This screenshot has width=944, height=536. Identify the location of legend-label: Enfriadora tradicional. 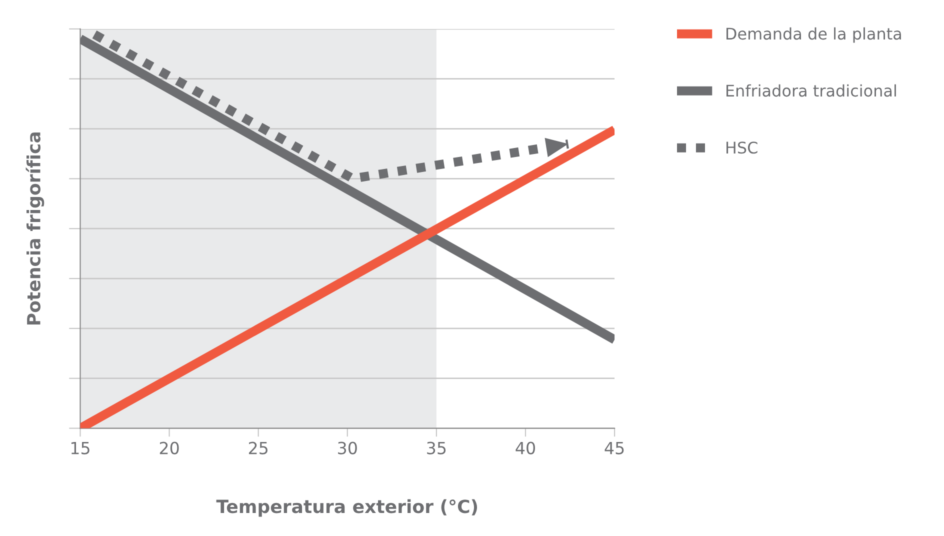
(811, 90).